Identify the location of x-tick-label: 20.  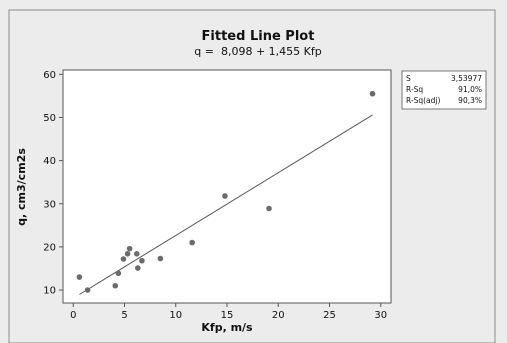
(278, 315).